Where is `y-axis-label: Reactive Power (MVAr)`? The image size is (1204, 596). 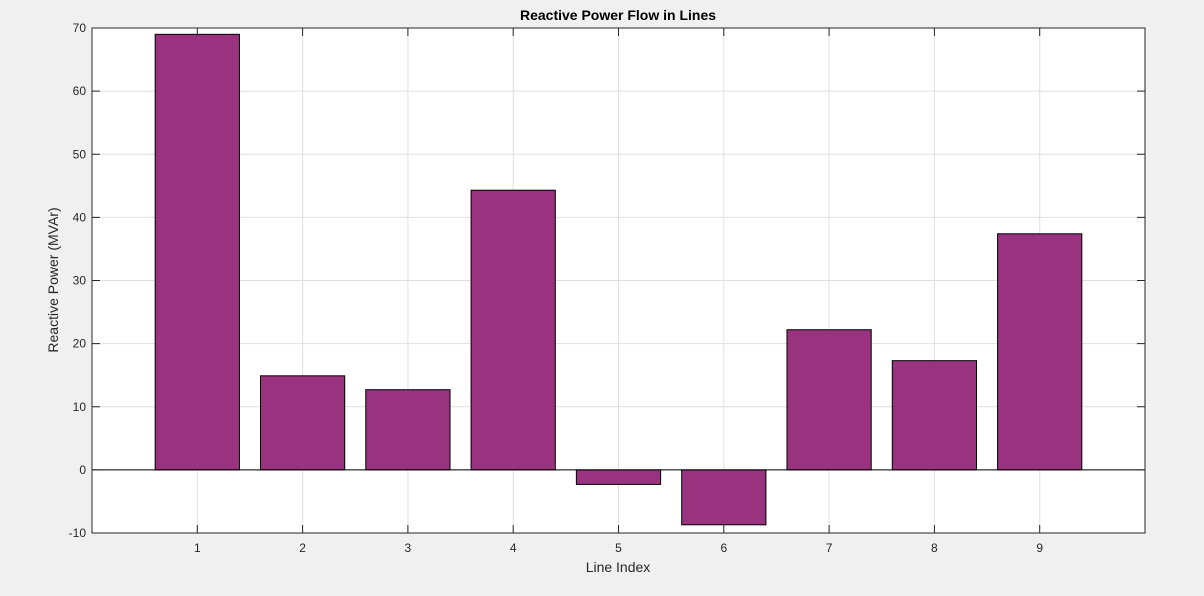
y-axis-label: Reactive Power (MVAr) is located at coordinates (53, 279).